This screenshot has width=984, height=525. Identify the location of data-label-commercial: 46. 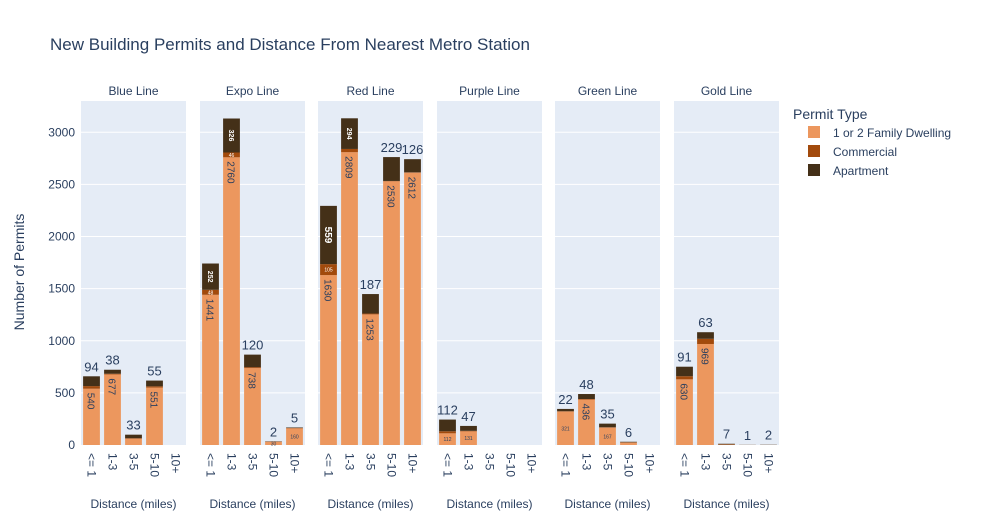
(232, 156).